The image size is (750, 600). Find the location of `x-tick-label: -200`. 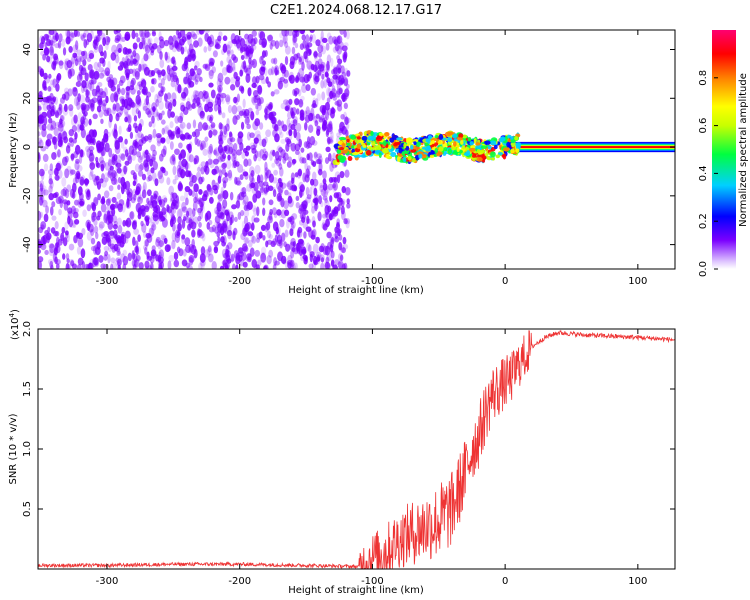

x-tick-label: -200 is located at coordinates (239, 581).